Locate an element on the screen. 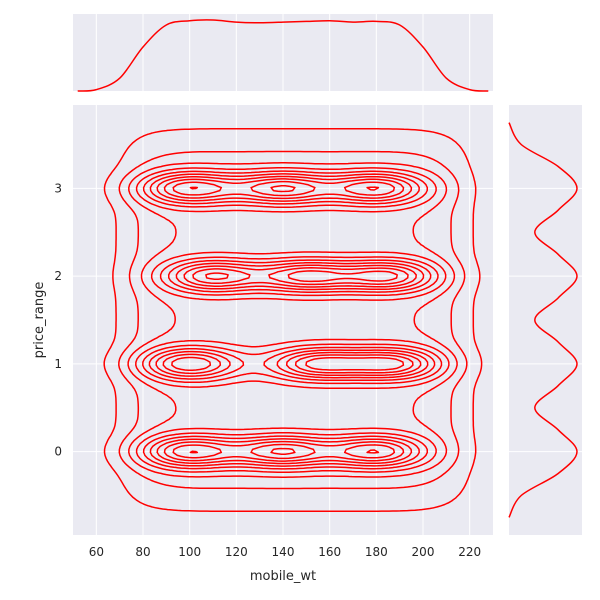 The width and height of the screenshot is (600, 600). x-tick-label: 160 is located at coordinates (329, 552).